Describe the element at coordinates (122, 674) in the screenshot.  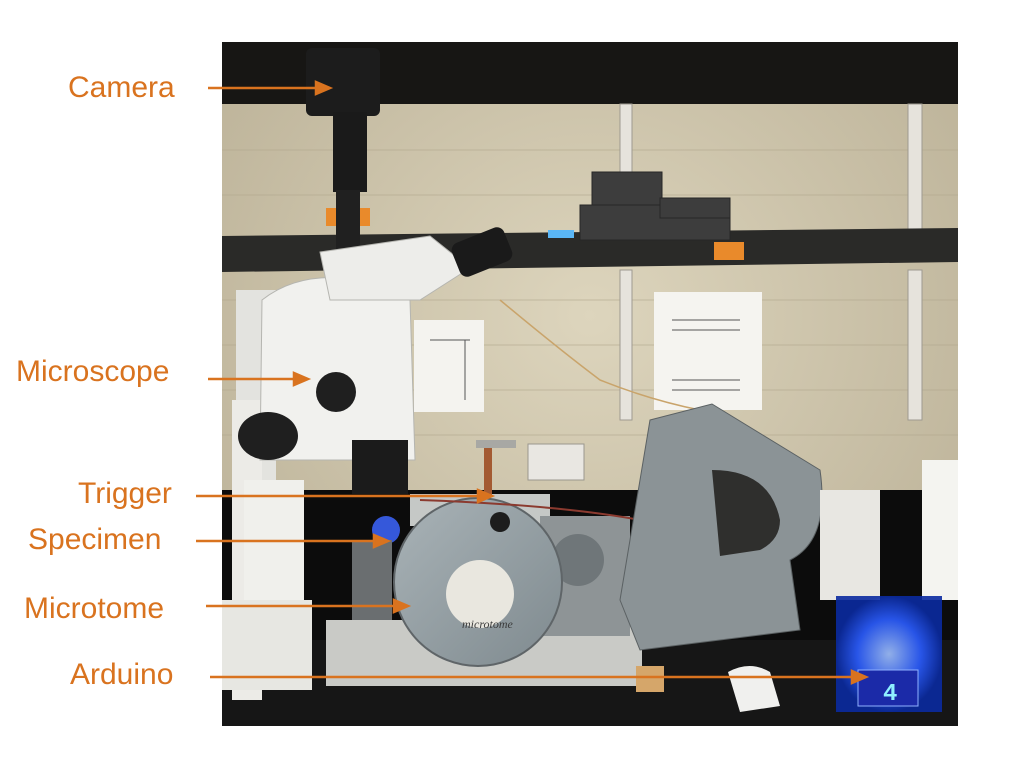
I see `label-arduino: Arduino` at that location.